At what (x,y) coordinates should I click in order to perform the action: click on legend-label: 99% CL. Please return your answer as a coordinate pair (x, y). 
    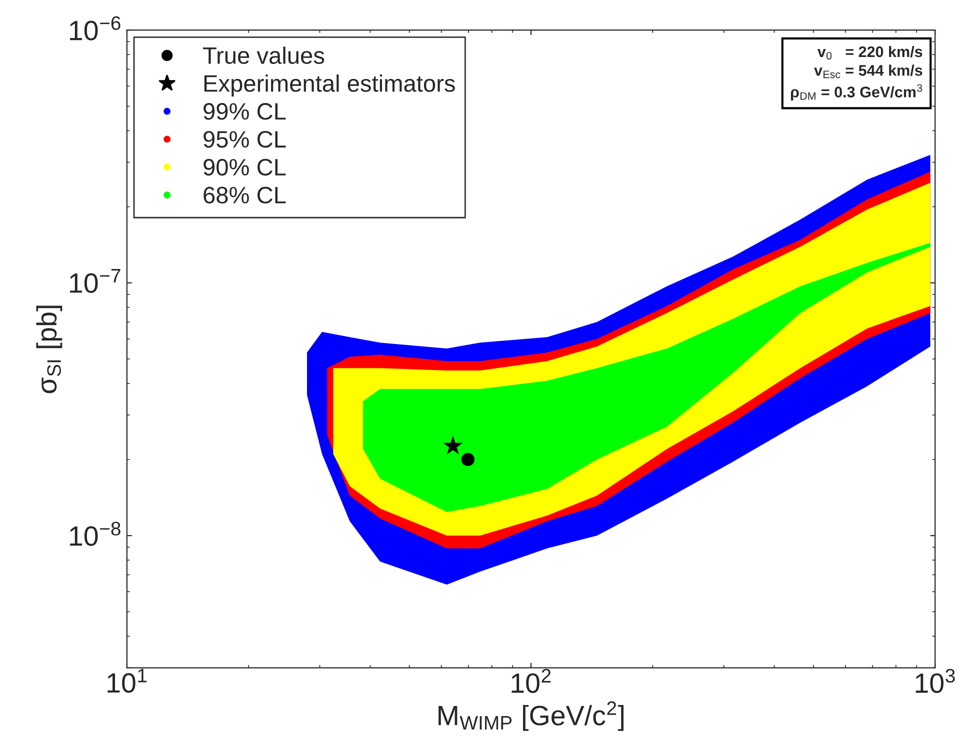
    Looking at the image, I should click on (245, 111).